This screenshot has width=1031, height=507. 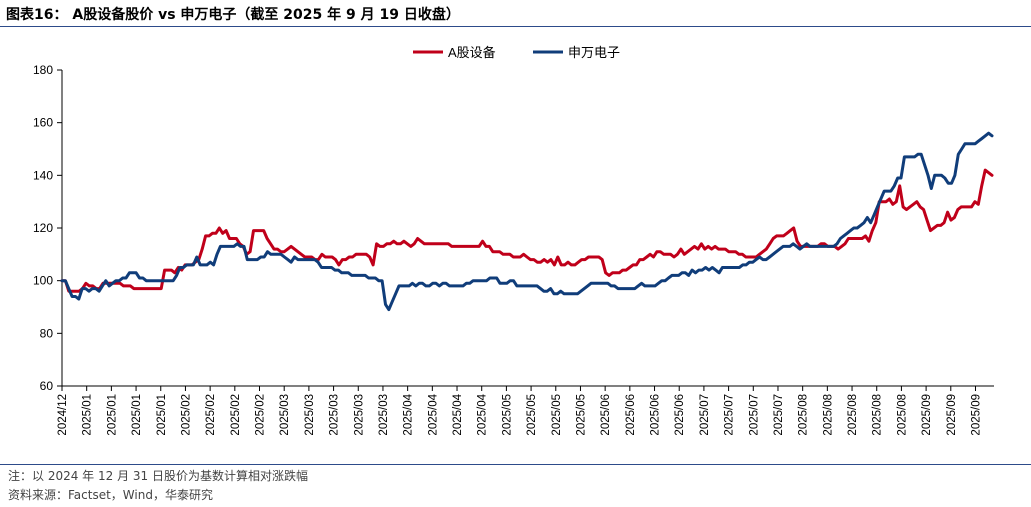 What do you see at coordinates (594, 52) in the screenshot?
I see `legend-label: 申万电子` at bounding box center [594, 52].